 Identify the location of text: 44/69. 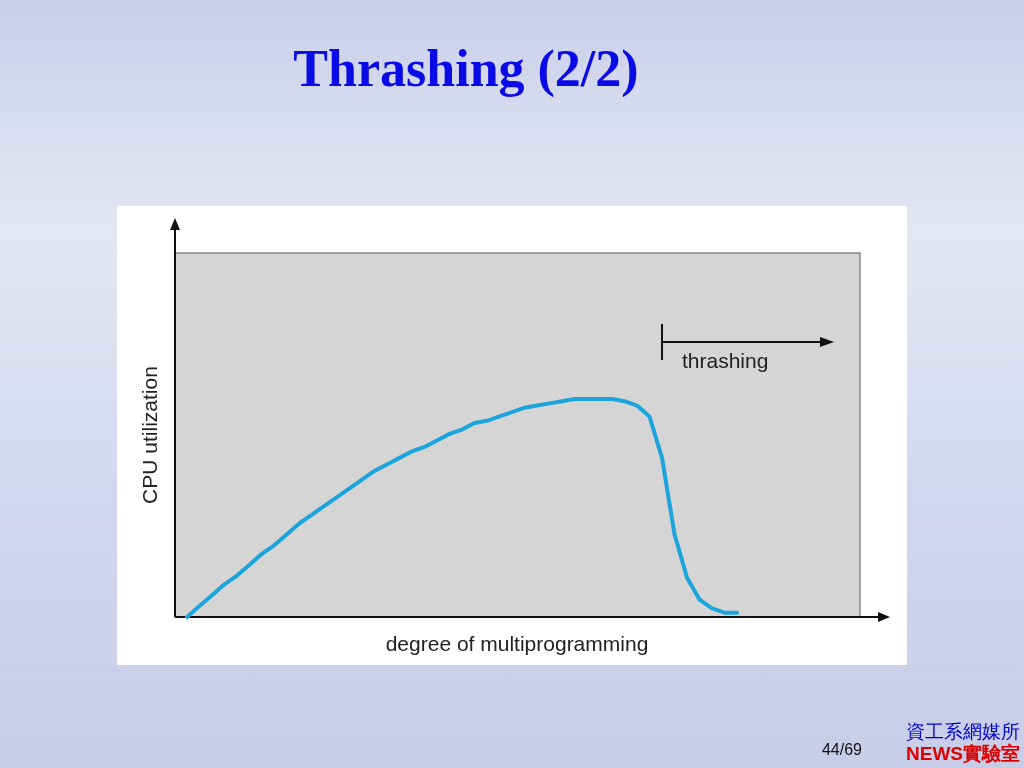
(842, 749).